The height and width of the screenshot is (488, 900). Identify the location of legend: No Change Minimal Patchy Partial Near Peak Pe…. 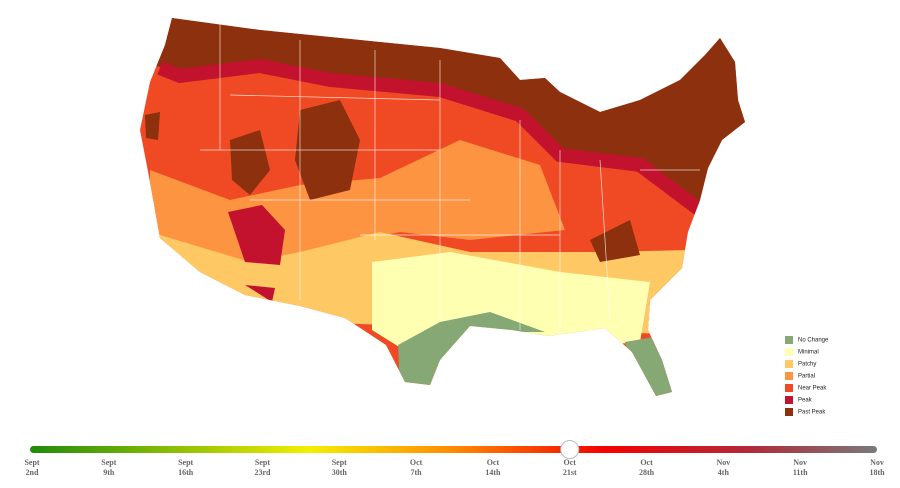
(807, 376).